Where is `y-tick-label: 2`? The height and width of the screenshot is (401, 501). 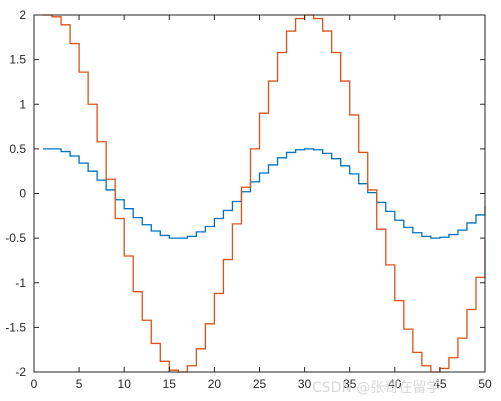
y-tick-label: 2 is located at coordinates (22, 15).